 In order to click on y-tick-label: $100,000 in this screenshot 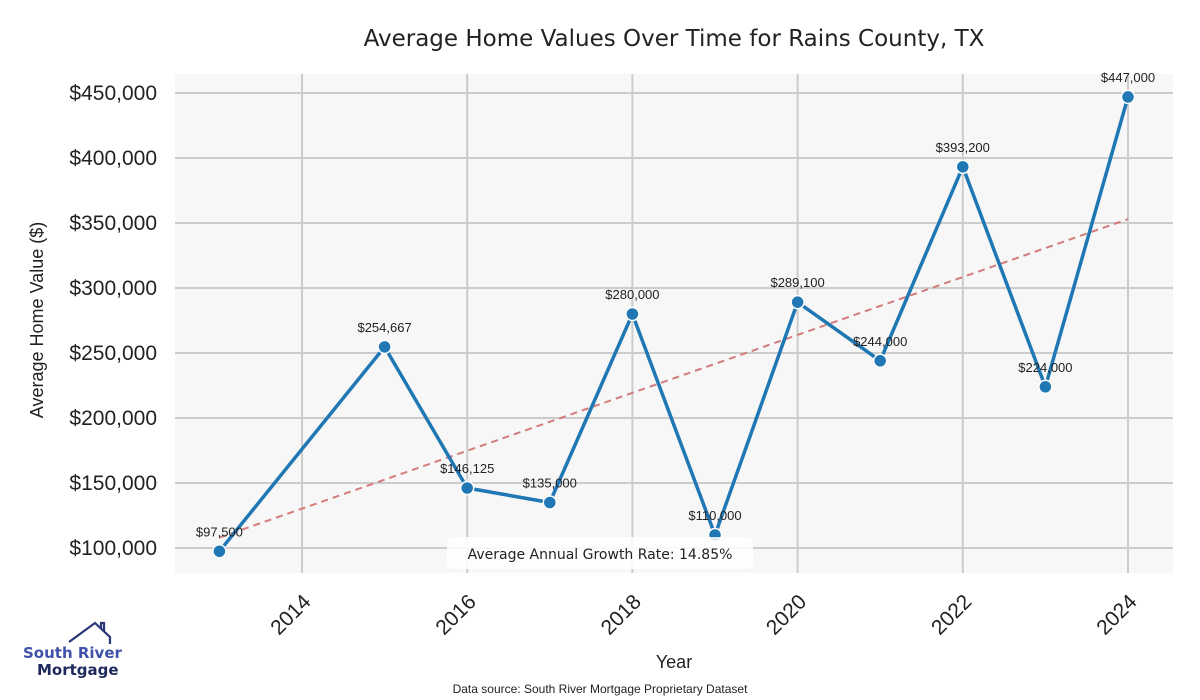, I will do `click(113, 548)`.